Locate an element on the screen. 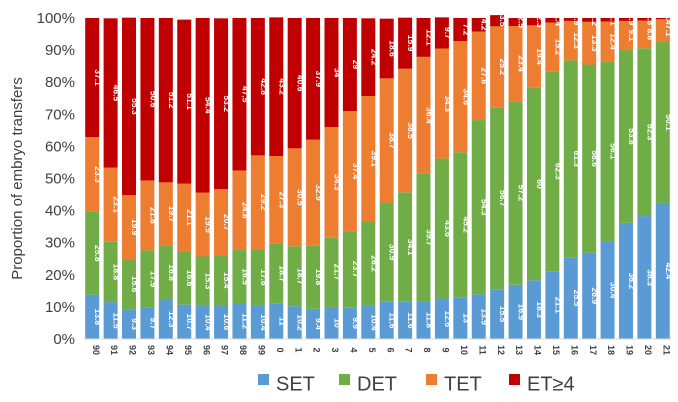 This screenshot has width=678, height=402. data-label: 51.2 is located at coordinates (172, 100).